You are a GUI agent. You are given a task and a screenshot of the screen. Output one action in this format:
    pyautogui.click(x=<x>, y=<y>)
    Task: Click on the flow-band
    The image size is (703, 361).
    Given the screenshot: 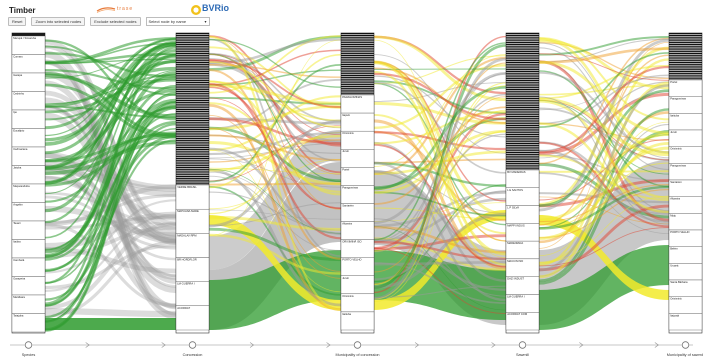 What is the action you would take?
    pyautogui.click(x=275, y=262)
    